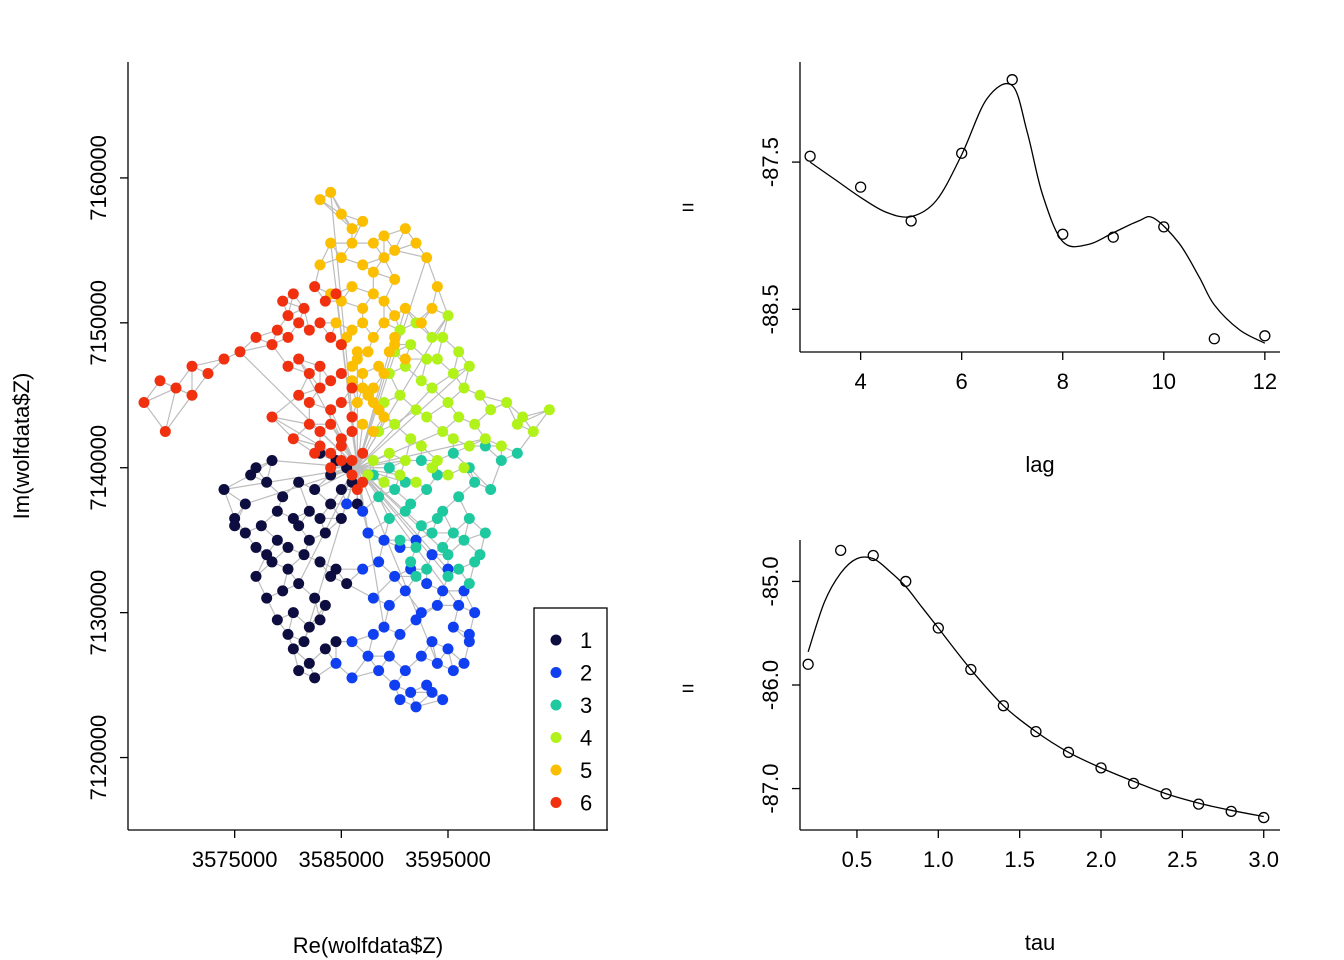 The image size is (1344, 960). Describe the element at coordinates (98, 178) in the screenshot. I see `map-y-tick-label: 7160000` at that location.